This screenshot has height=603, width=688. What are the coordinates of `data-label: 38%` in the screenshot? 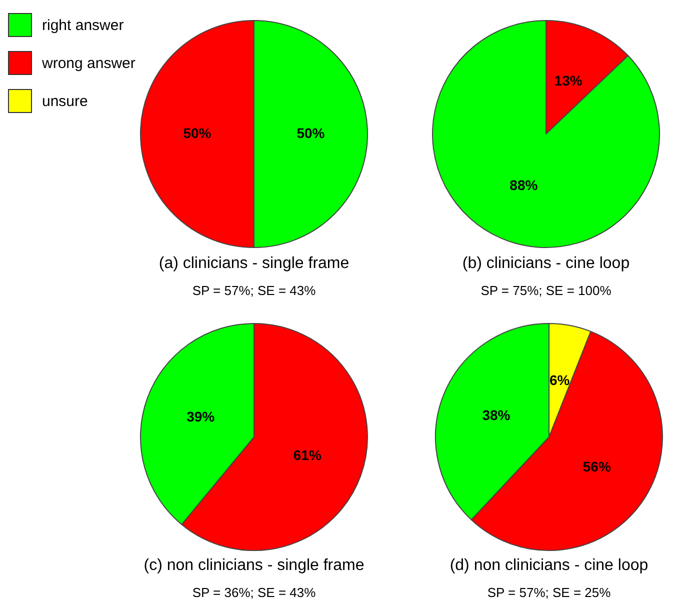 It's located at (496, 414).